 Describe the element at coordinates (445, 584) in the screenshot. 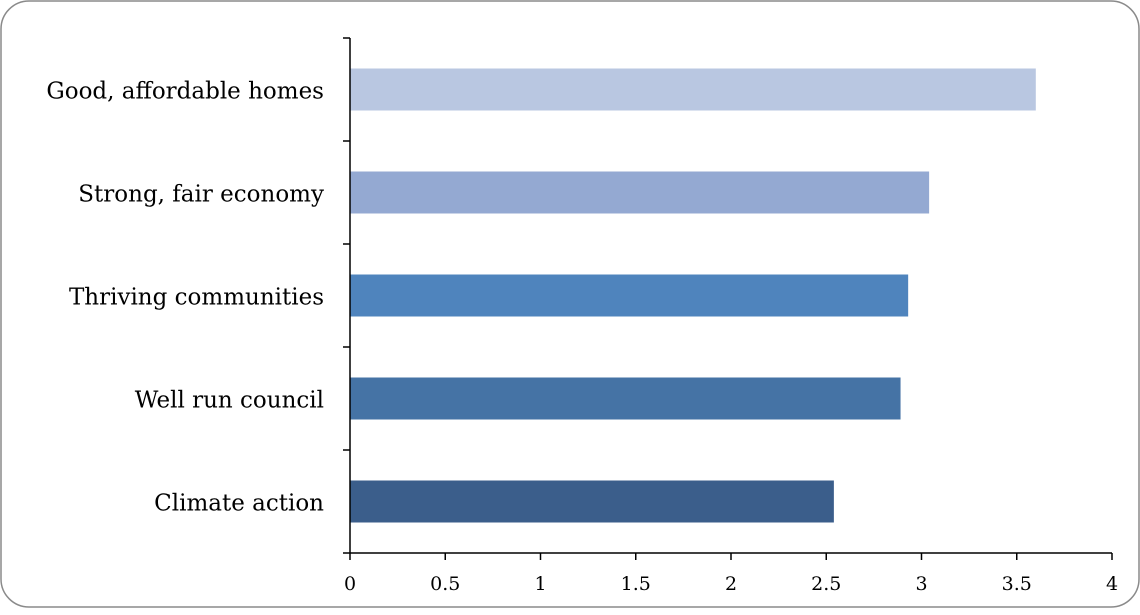

I see `x-tick-label: 0.5` at that location.